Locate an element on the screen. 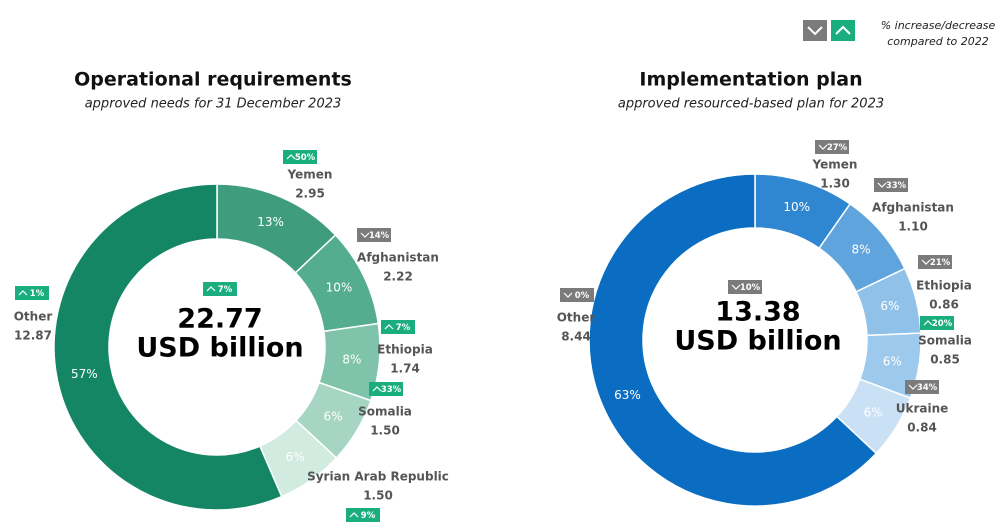 Image resolution: width=1006 pixels, height=522 pixels. legend-up-chevron is located at coordinates (843, 30).